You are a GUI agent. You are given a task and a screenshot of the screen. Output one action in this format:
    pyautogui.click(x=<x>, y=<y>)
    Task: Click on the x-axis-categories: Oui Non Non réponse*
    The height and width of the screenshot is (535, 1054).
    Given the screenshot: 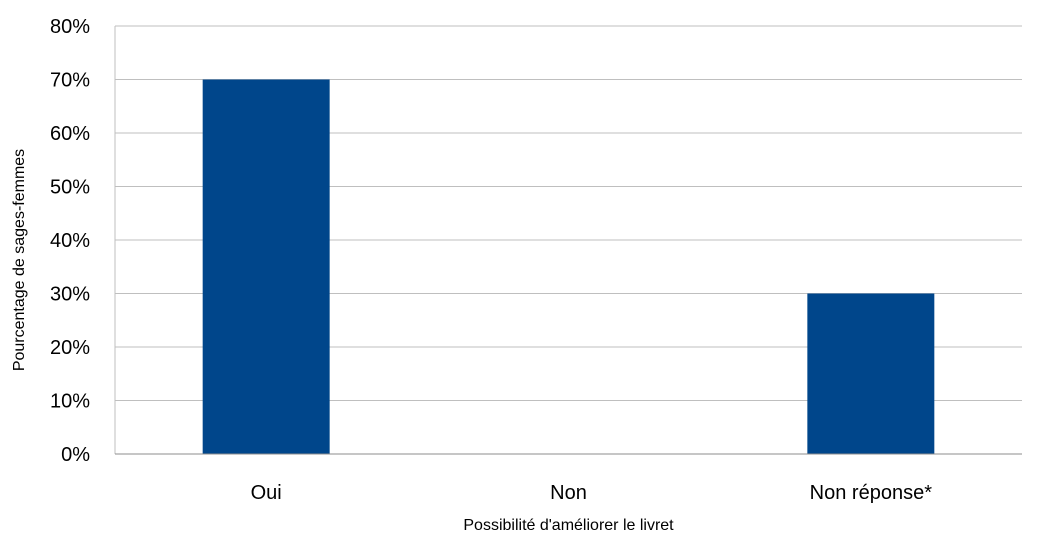 What is the action you would take?
    pyautogui.click(x=592, y=493)
    